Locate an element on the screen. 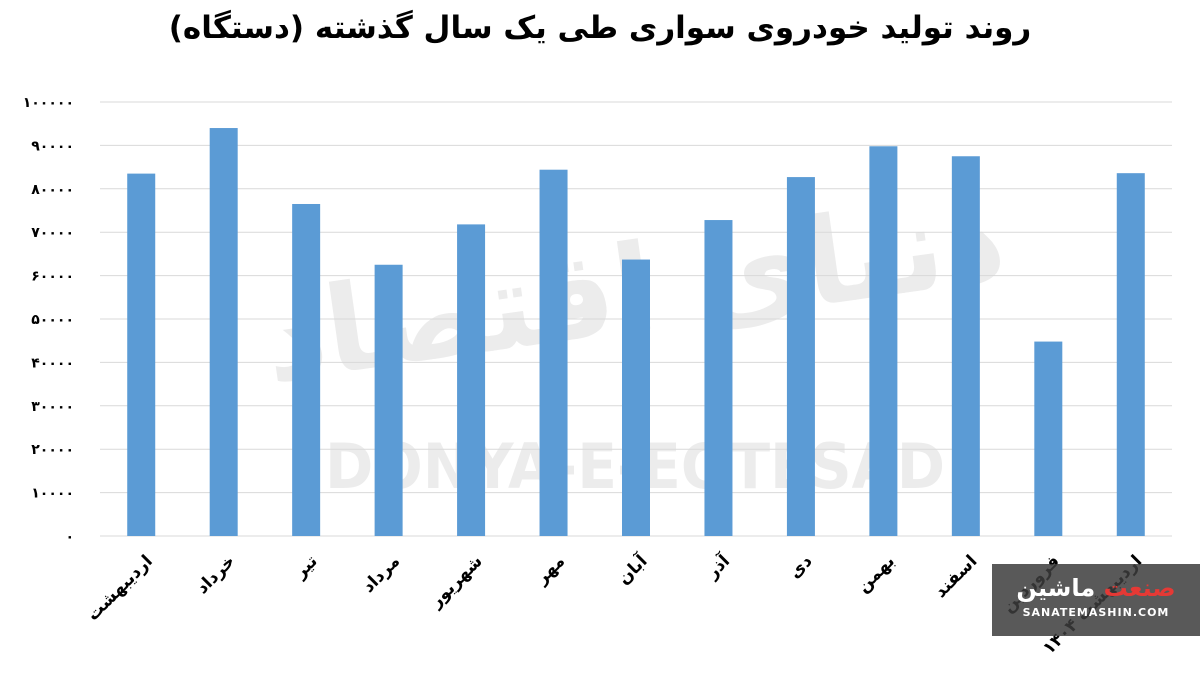 This screenshot has height=688, width=1200. x-tick-label: مهر is located at coordinates (550, 570).